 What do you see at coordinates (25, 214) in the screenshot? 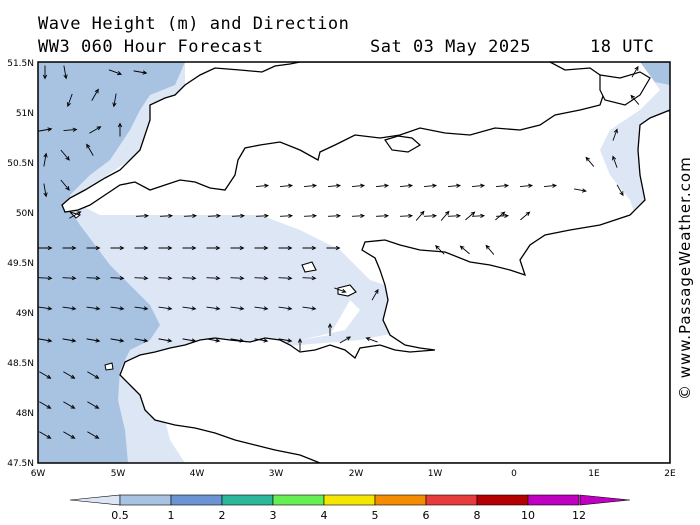
I see `lat-label: 50N` at bounding box center [25, 214].